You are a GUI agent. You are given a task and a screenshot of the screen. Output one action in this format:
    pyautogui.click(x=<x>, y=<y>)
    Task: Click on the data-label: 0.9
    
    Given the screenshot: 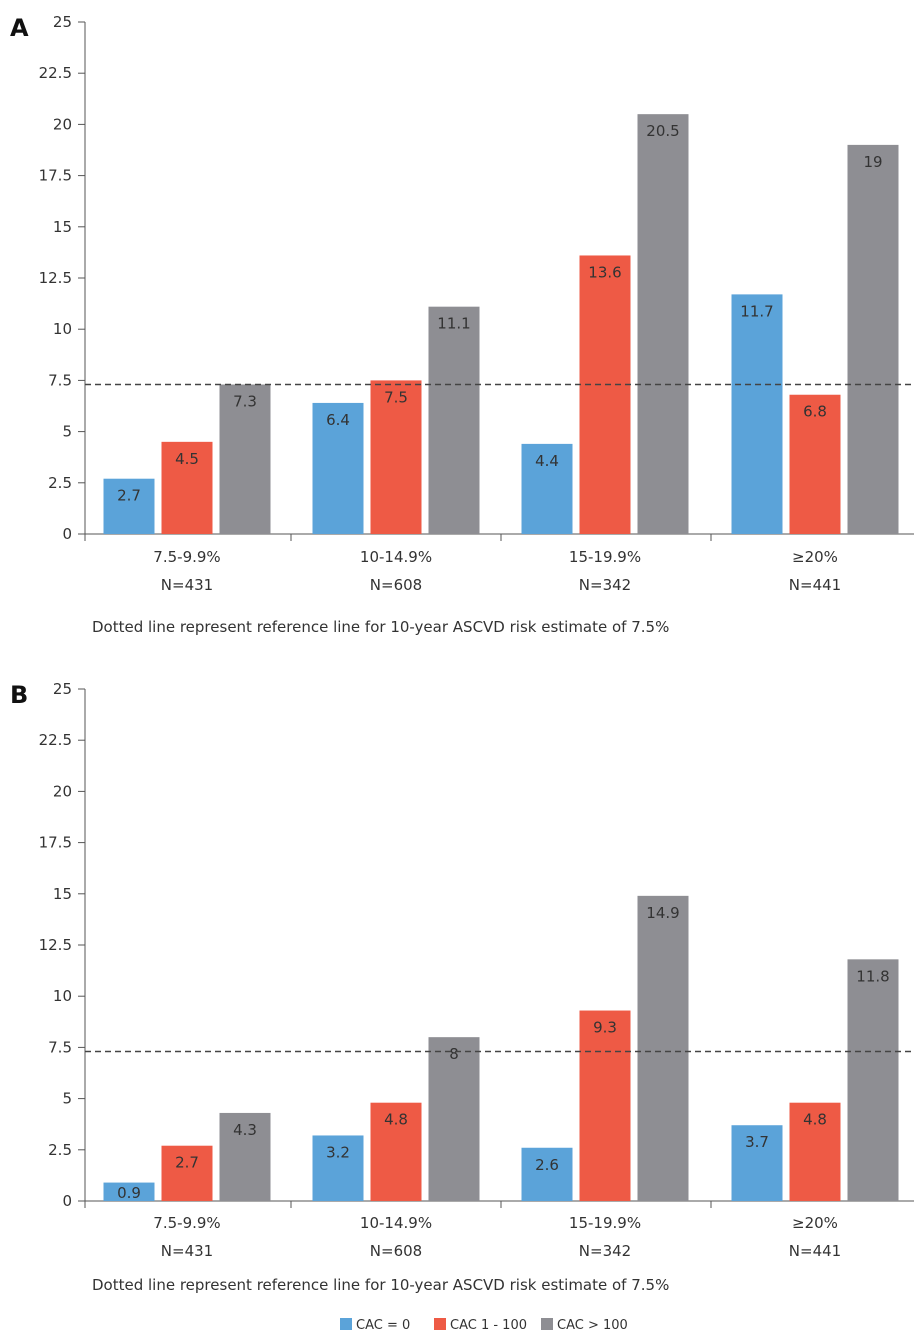 What is the action you would take?
    pyautogui.click(x=129, y=1193)
    